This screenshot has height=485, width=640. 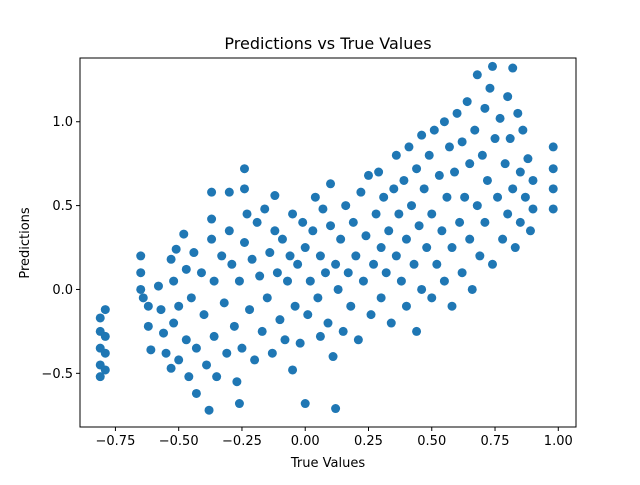 I want to click on x-tick-label: −0.75, so click(x=116, y=441).